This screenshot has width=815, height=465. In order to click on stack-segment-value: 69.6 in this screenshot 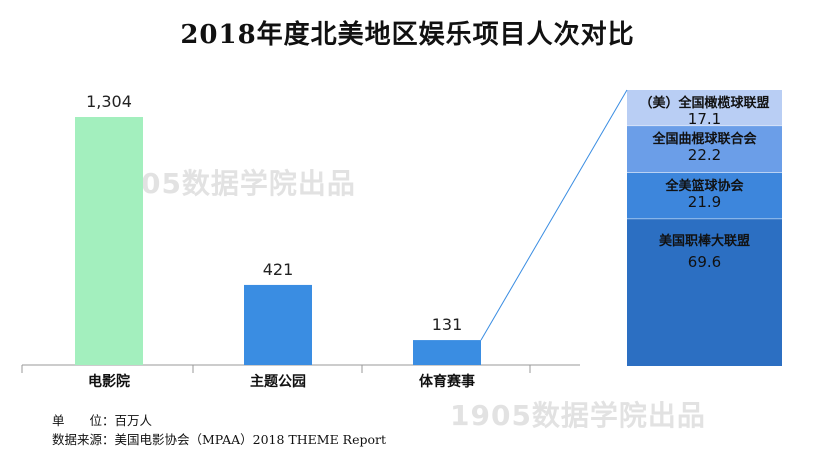, I will do `click(704, 262)`.